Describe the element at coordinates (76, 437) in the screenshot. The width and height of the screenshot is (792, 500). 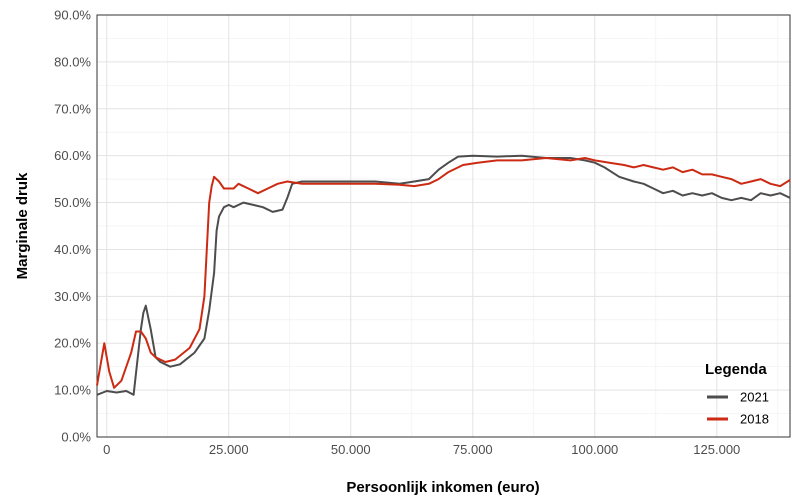
I see `y-tick-label: 0.0%` at that location.